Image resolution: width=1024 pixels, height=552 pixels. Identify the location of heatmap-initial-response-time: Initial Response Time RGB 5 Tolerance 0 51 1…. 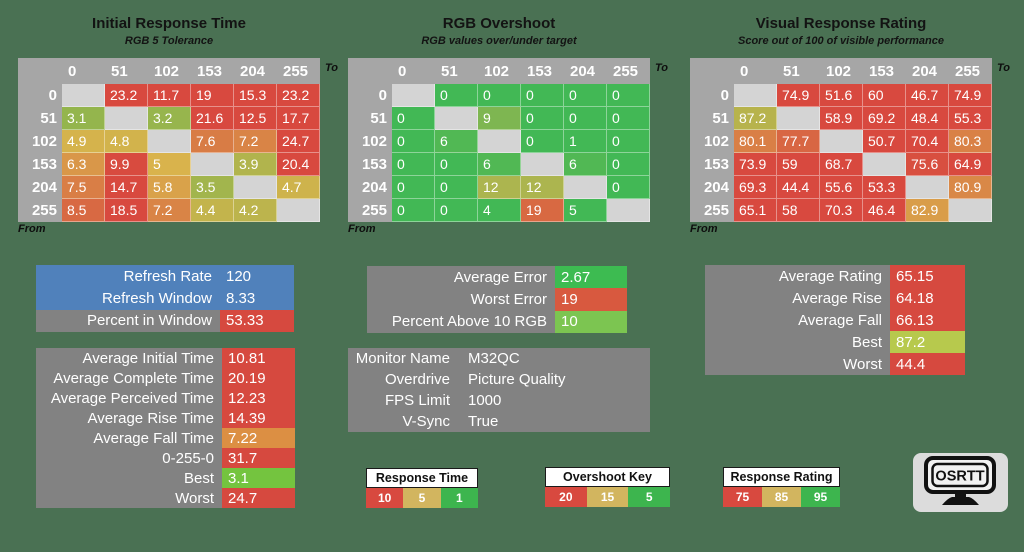
(178, 124).